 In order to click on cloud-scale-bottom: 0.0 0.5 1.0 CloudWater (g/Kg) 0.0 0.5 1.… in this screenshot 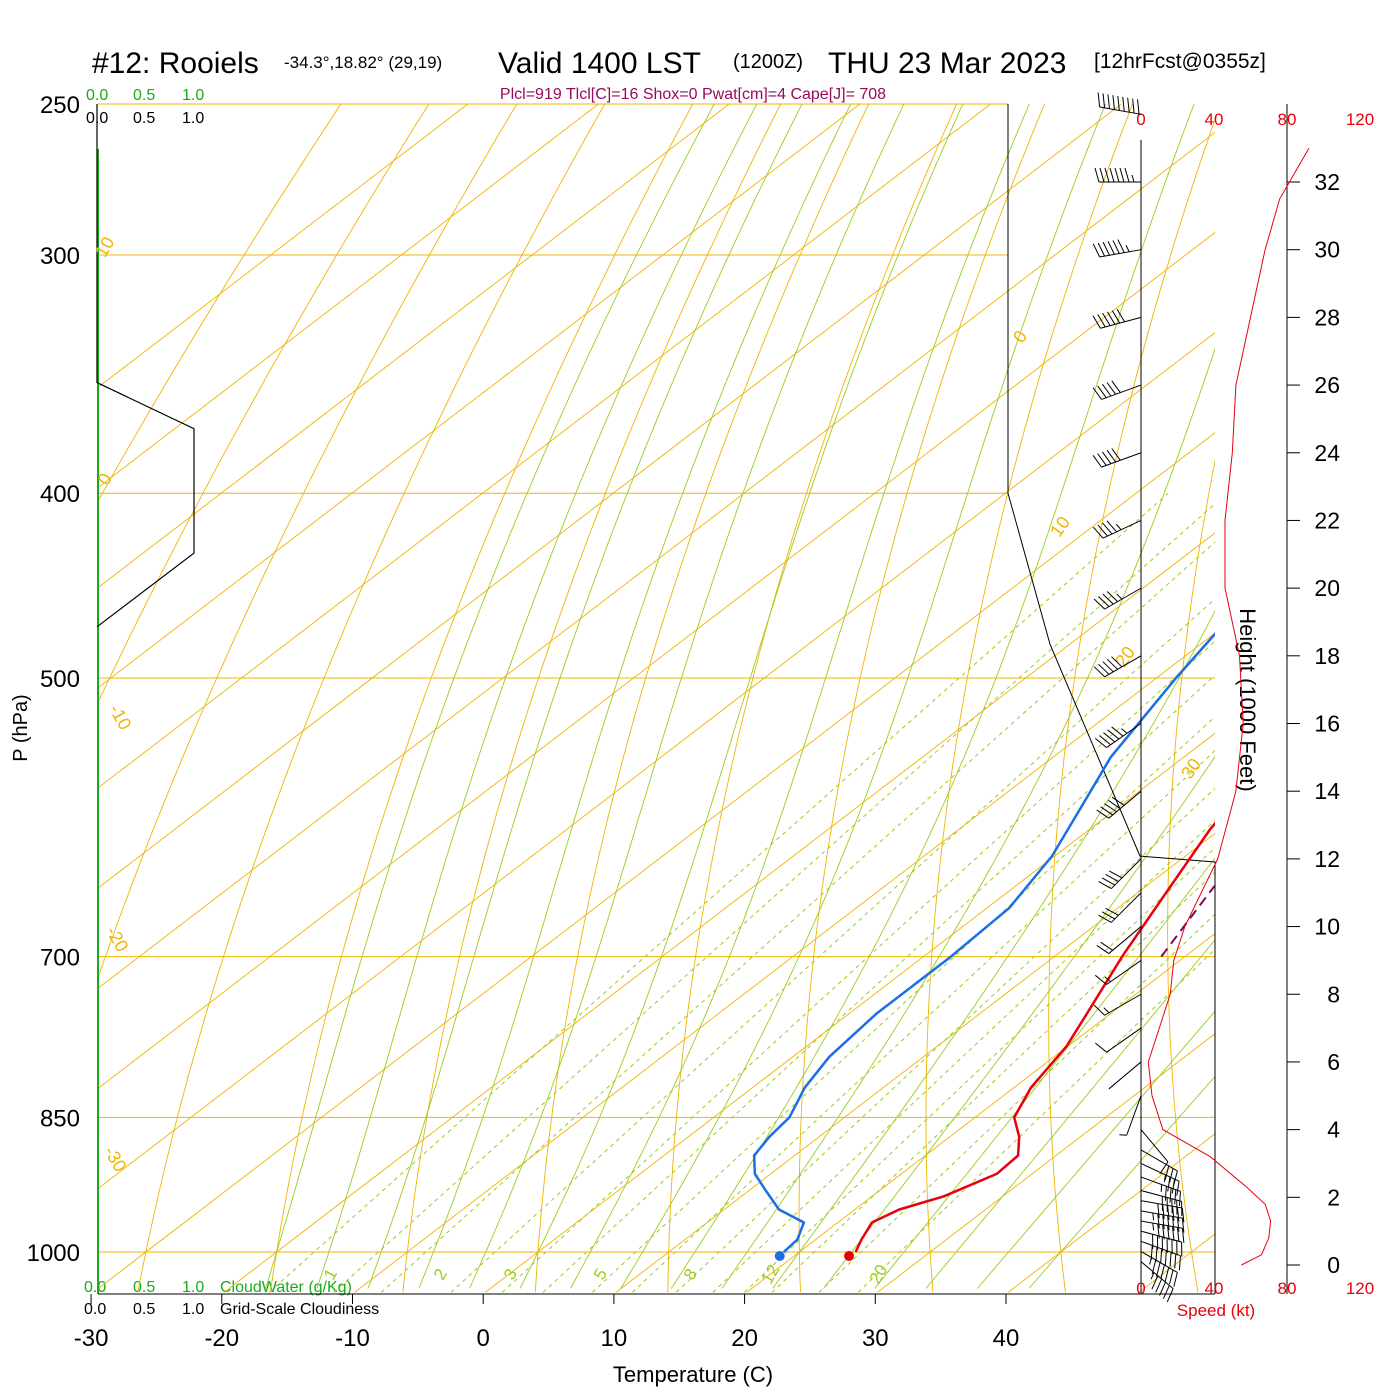, I will do `click(231, 1298)`.